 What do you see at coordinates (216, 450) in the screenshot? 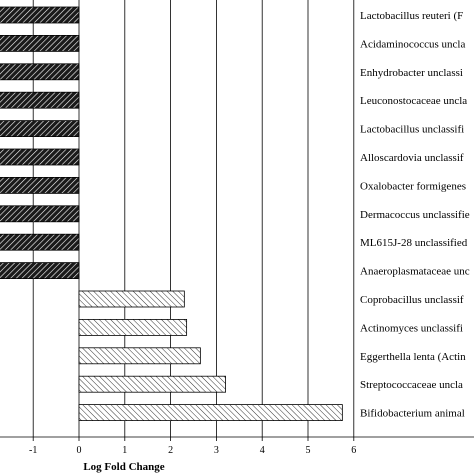
I see `x-tick-label-3: 3` at bounding box center [216, 450].